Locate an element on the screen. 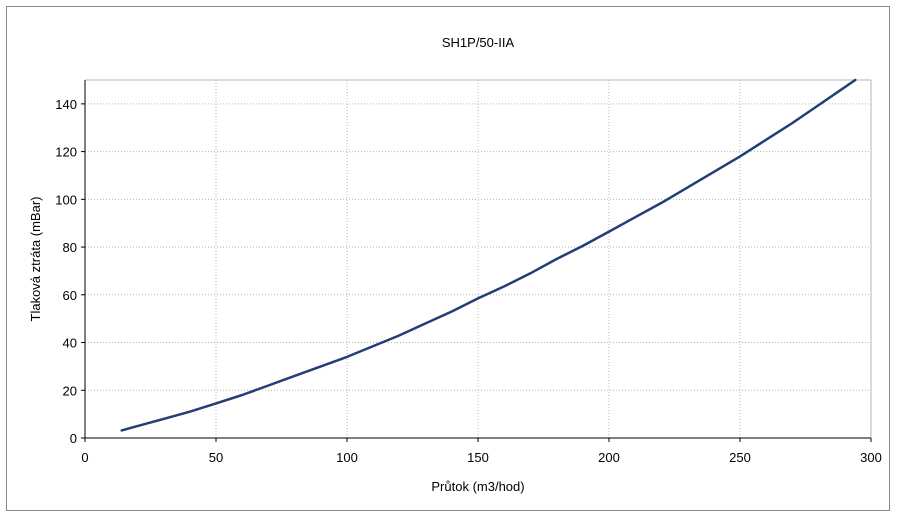 This screenshot has height=519, width=898. y-tick-label: 100 is located at coordinates (66, 199).